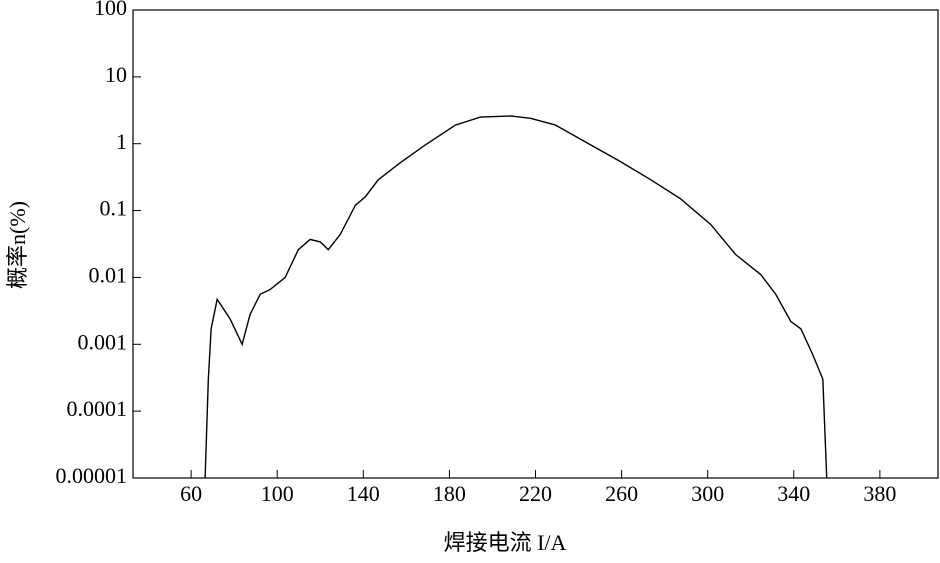 The image size is (940, 563). I want to click on y-tick-label: 100, so click(110, 10).